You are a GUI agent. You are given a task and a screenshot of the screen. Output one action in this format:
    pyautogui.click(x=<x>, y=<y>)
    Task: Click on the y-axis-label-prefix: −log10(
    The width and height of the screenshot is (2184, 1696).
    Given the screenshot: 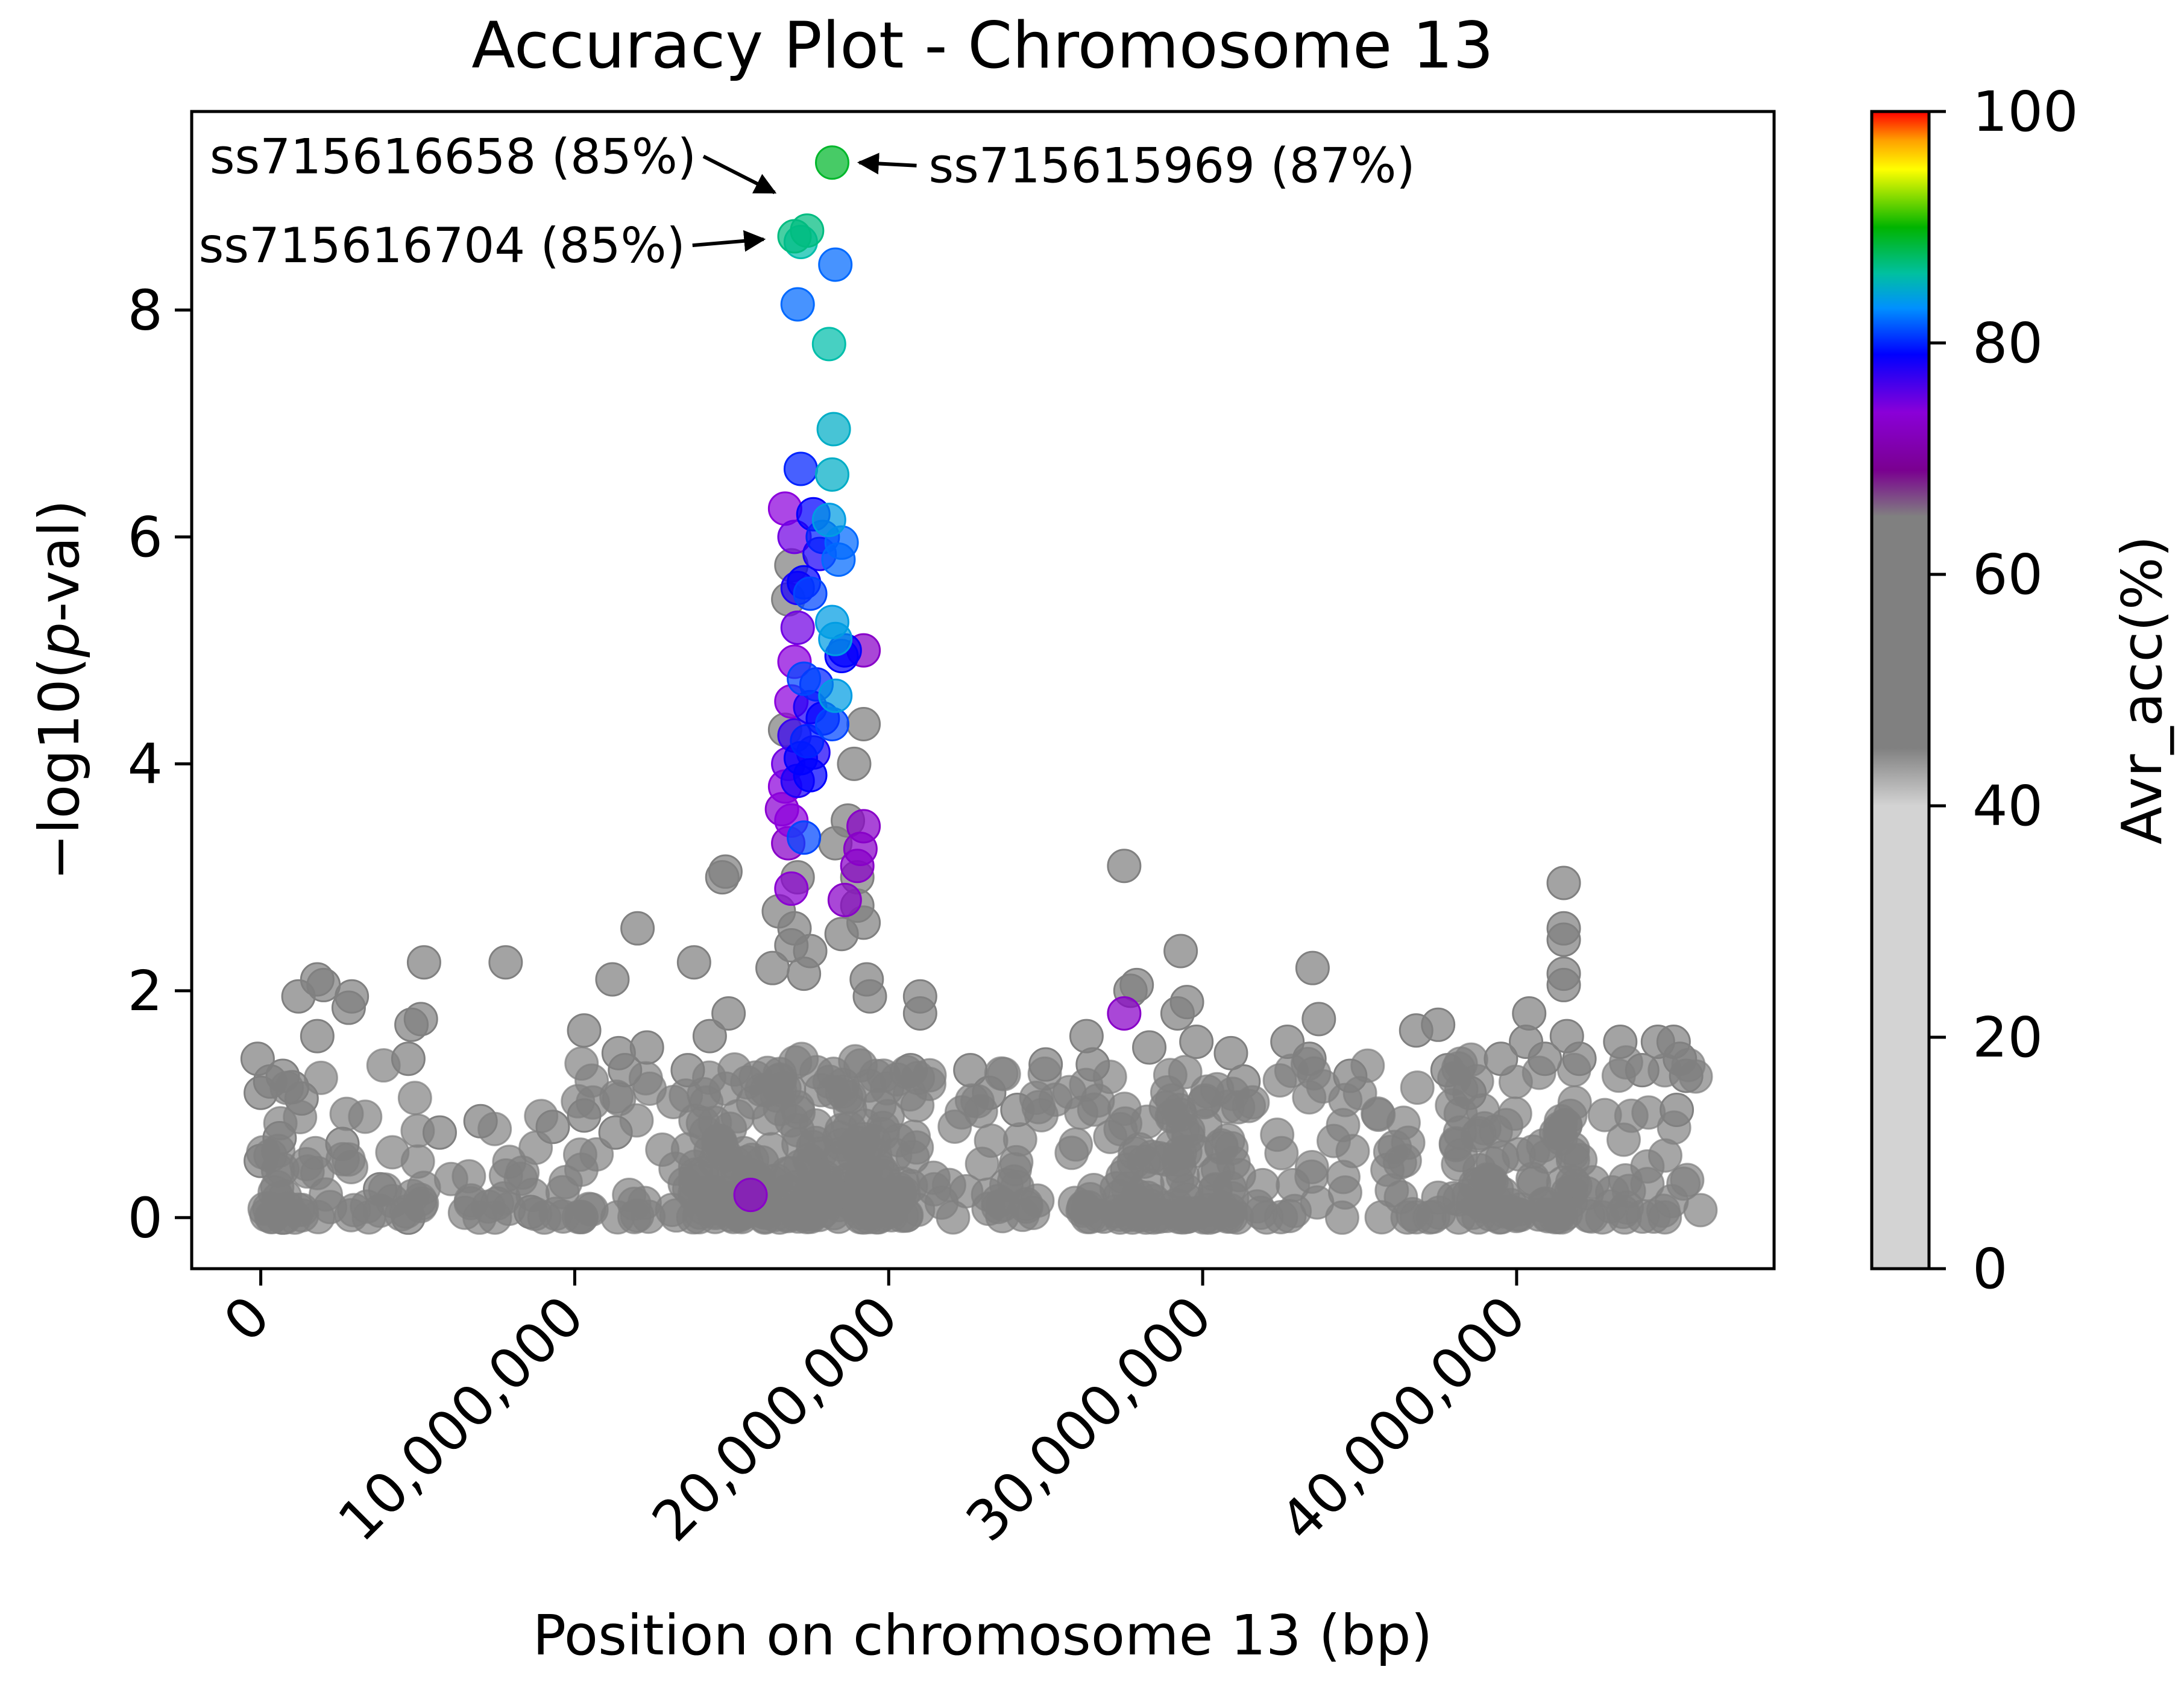 What is the action you would take?
    pyautogui.click(x=60, y=769)
    